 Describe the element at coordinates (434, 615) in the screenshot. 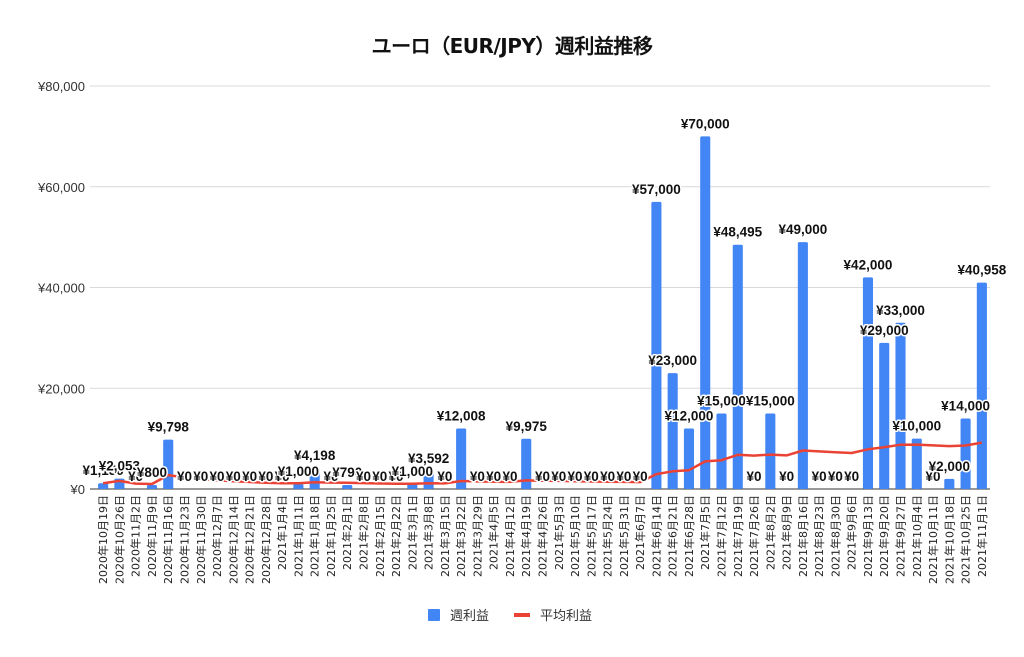

I see `legend-swatch-weekly-profit` at that location.